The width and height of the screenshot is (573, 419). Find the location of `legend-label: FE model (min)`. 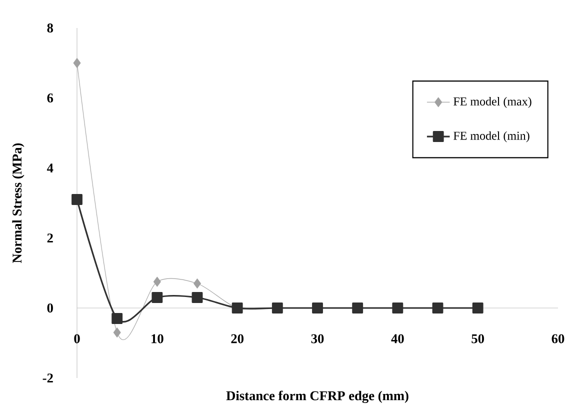

legend-label: FE model (min) is located at coordinates (492, 136).